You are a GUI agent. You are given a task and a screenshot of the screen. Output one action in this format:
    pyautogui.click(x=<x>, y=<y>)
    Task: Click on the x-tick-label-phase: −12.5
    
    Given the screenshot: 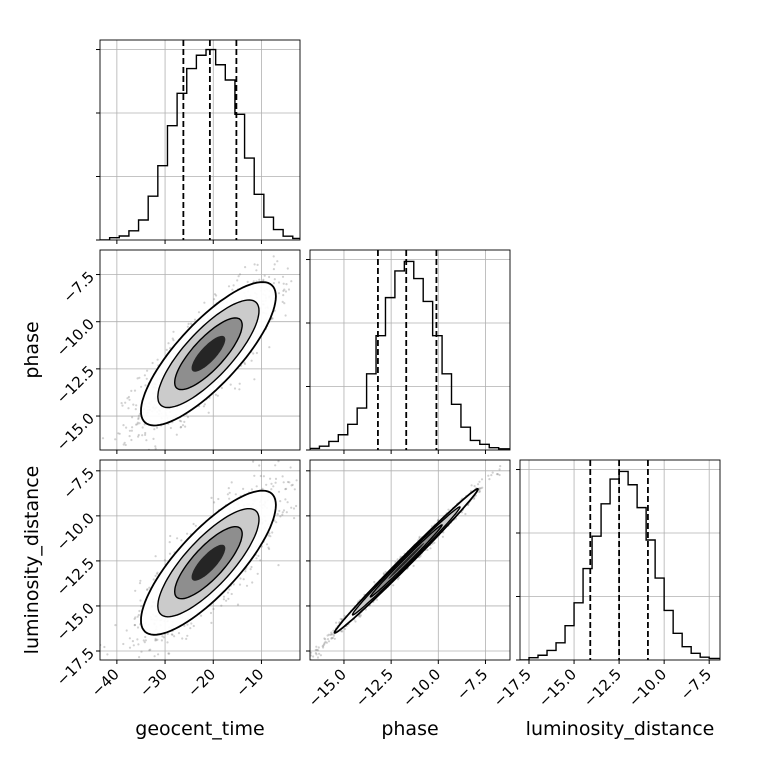 What is the action you would take?
    pyautogui.click(x=374, y=687)
    